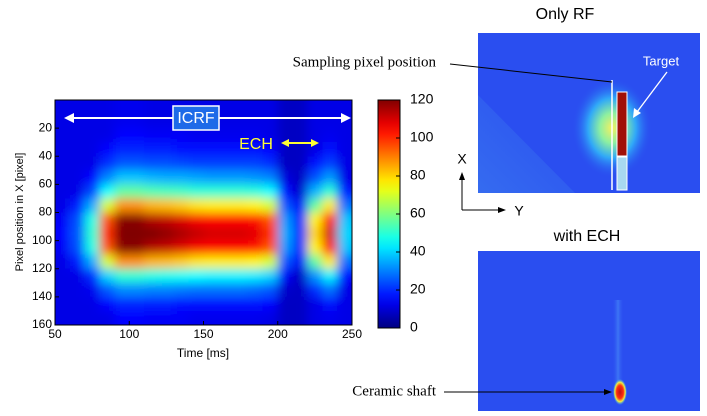  Describe the element at coordinates (196, 118) in the screenshot. I see `icrf-box` at that location.